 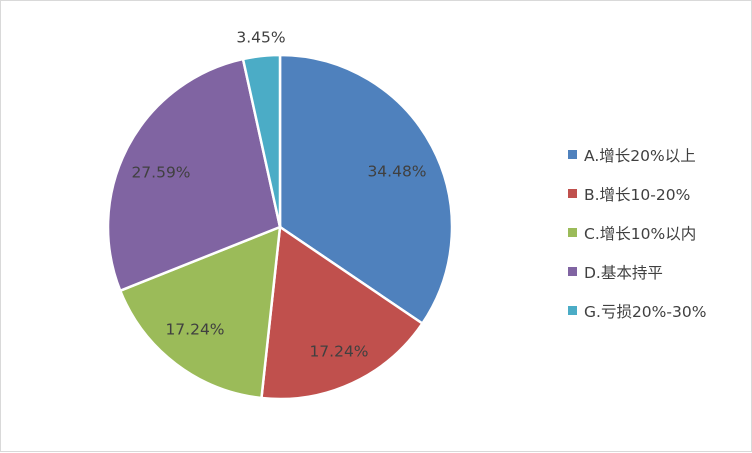 I want to click on legend-label: G.亏损20%-30%, so click(x=645, y=311).